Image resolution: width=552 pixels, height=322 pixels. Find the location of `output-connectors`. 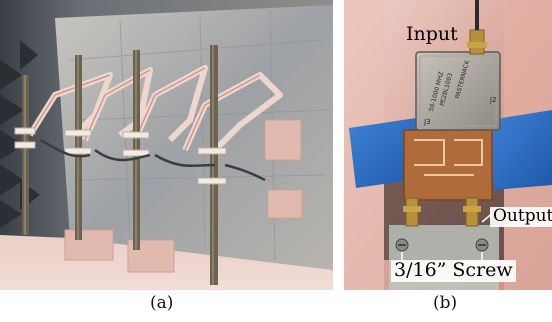

output-connectors is located at coordinates (442, 212).